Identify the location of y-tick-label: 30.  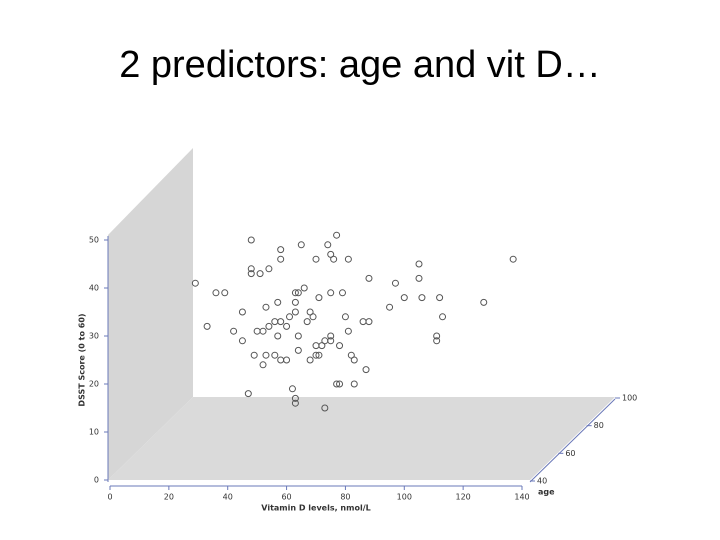
(94, 336).